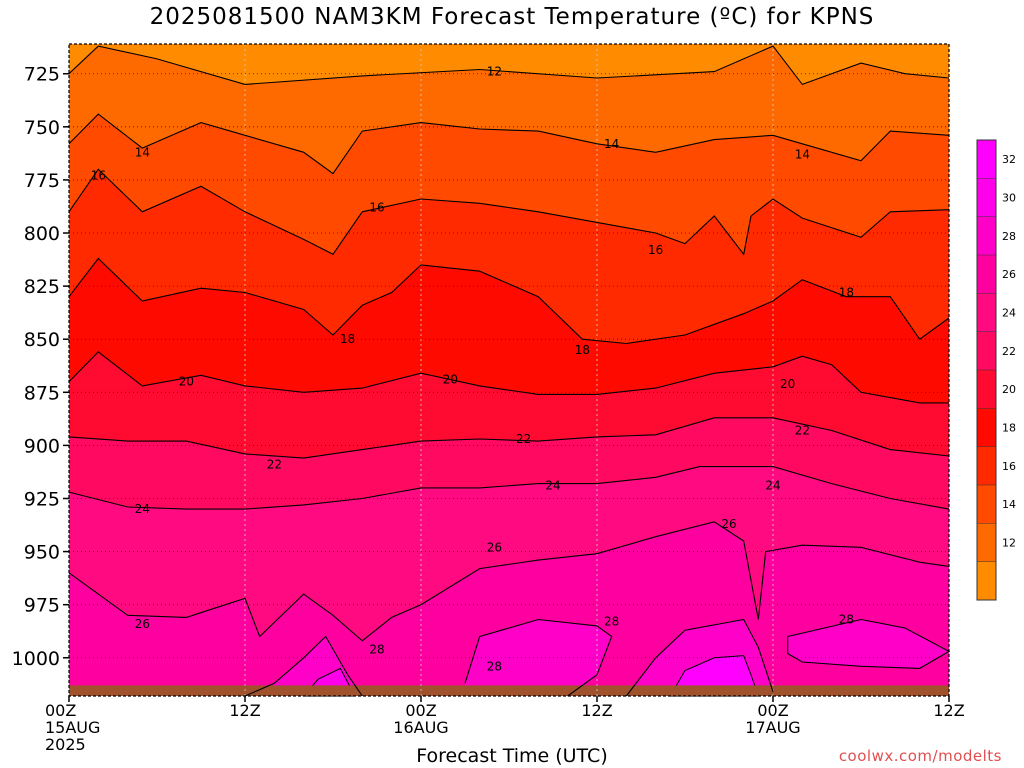  What do you see at coordinates (772, 727) in the screenshot?
I see `x-tick-label: 17AUG` at bounding box center [772, 727].